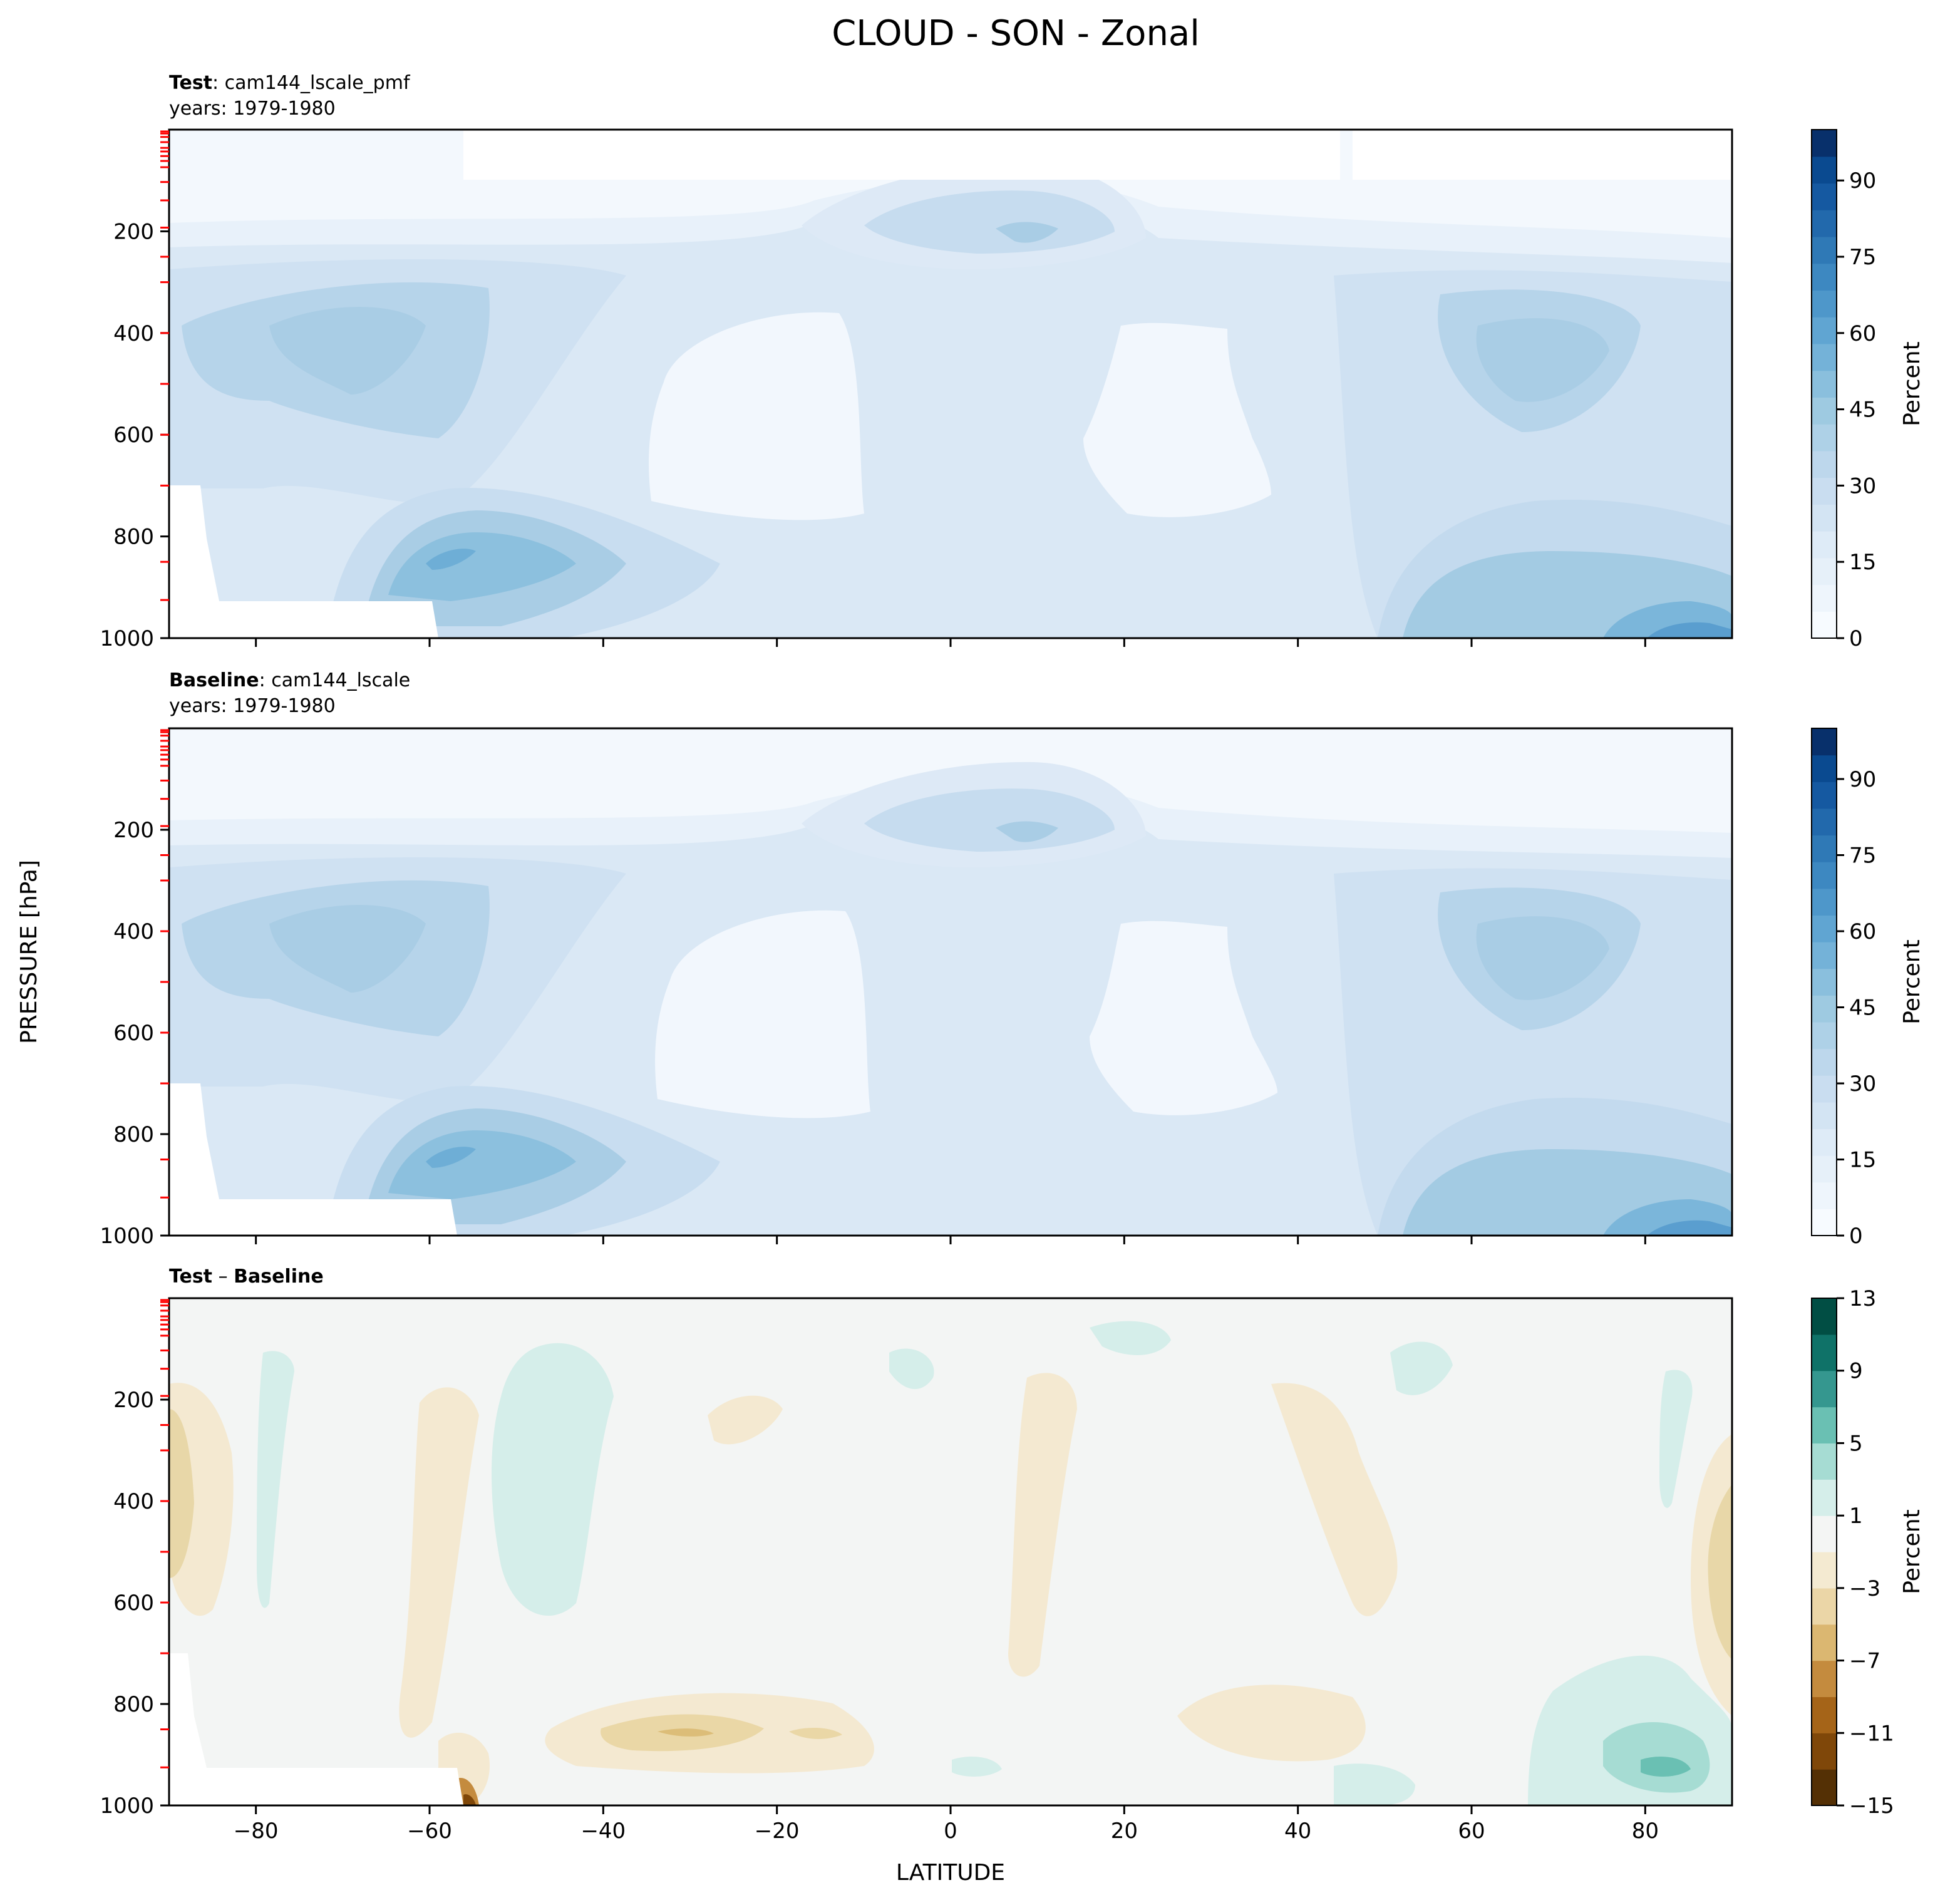 This screenshot has width=1960, height=1900. I want to click on x-tick-label: −20, so click(777, 1831).